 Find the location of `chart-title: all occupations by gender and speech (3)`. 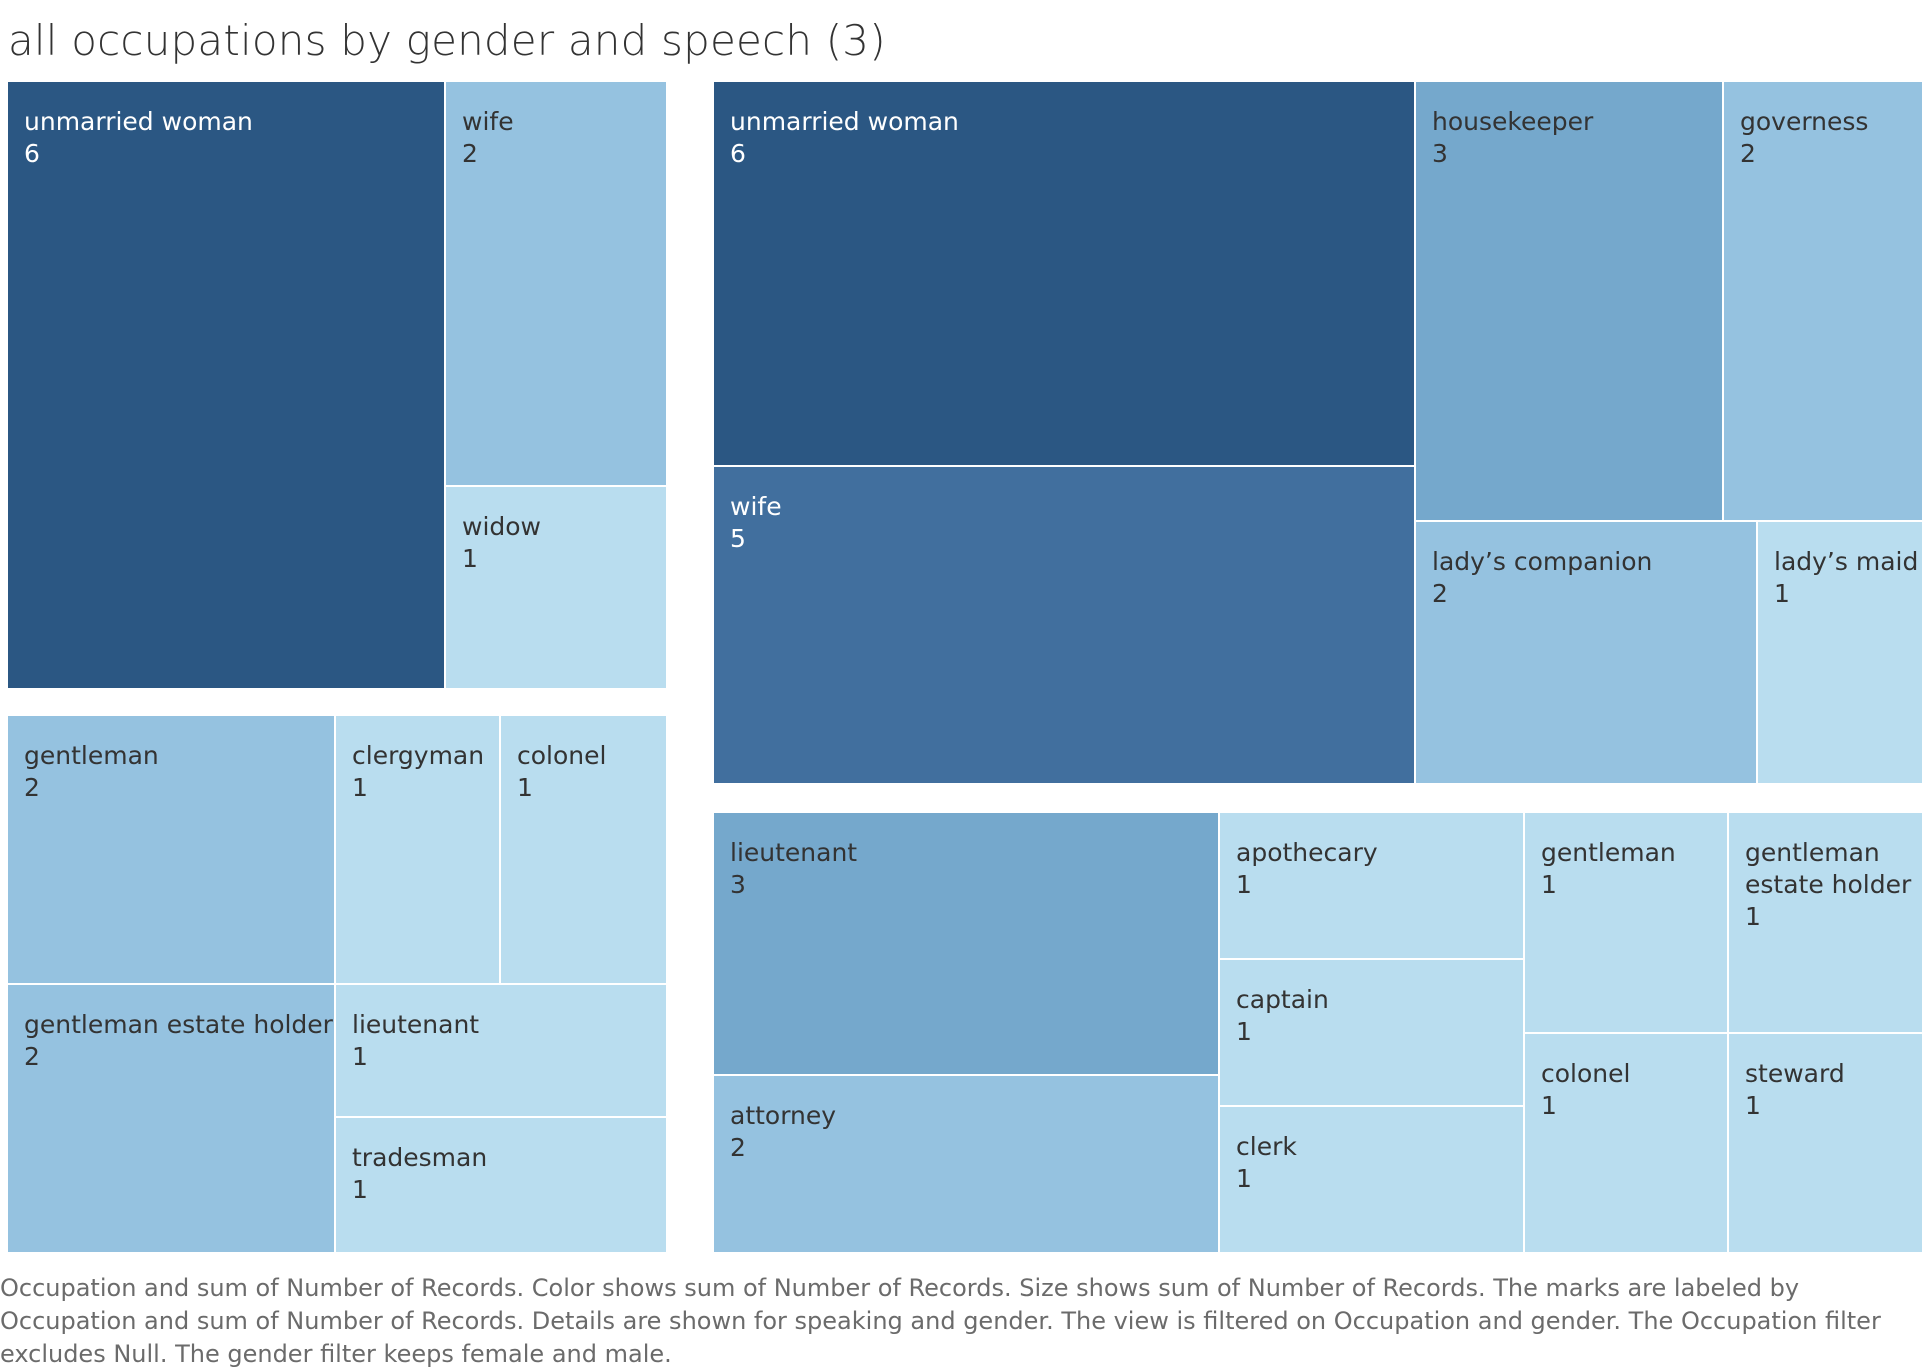

chart-title: all occupations by gender and speech (3) is located at coordinates (447, 40).